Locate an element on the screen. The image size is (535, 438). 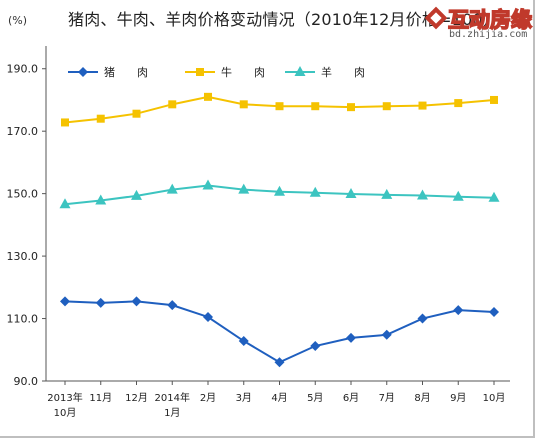
x-tick-label: 2014年 1月 is located at coordinates (172, 405).